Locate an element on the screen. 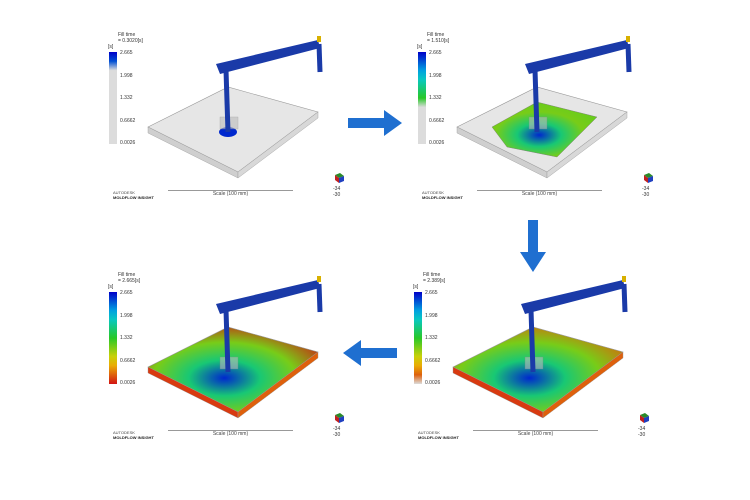  legend-title: Fill time = 2.389[s] is located at coordinates (434, 278).